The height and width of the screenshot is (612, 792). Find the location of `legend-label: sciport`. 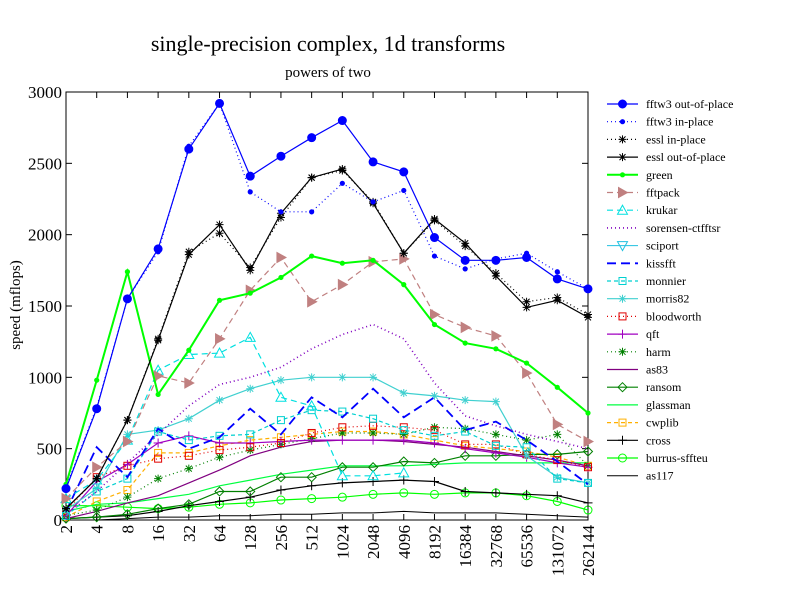

legend-label: sciport is located at coordinates (662, 246).